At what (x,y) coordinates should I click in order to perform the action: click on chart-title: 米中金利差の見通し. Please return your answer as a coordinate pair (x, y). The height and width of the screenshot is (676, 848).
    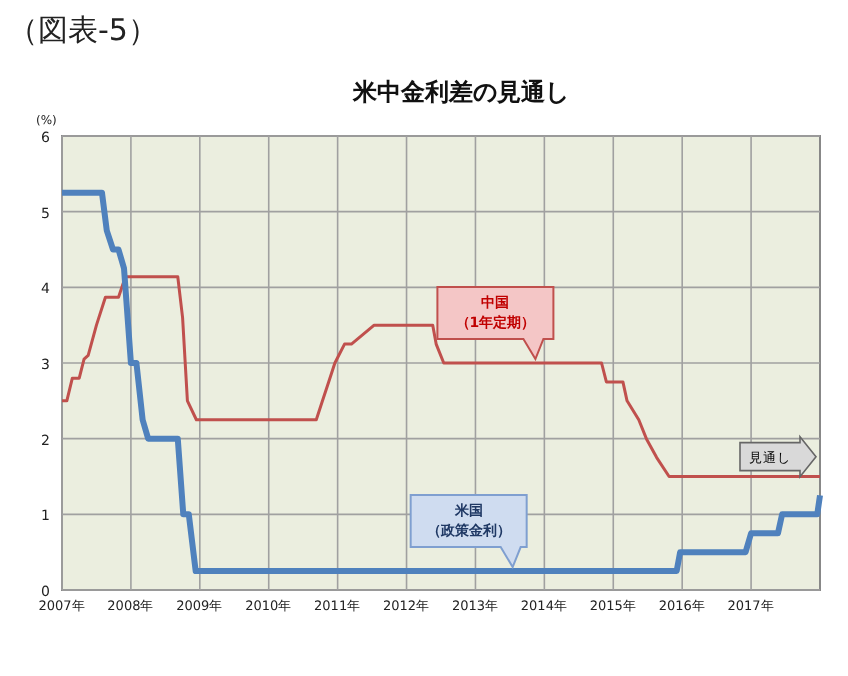
    Looking at the image, I should click on (460, 92).